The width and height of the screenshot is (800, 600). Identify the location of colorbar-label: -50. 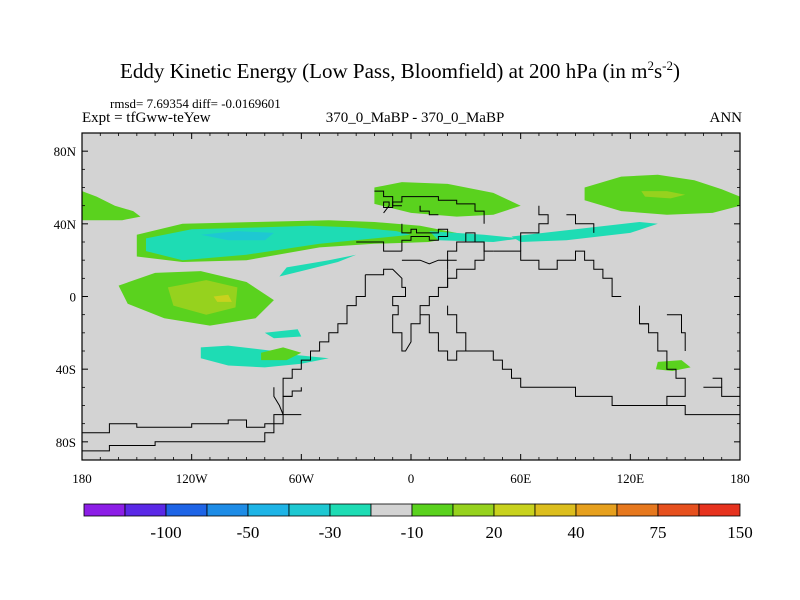
(248, 532).